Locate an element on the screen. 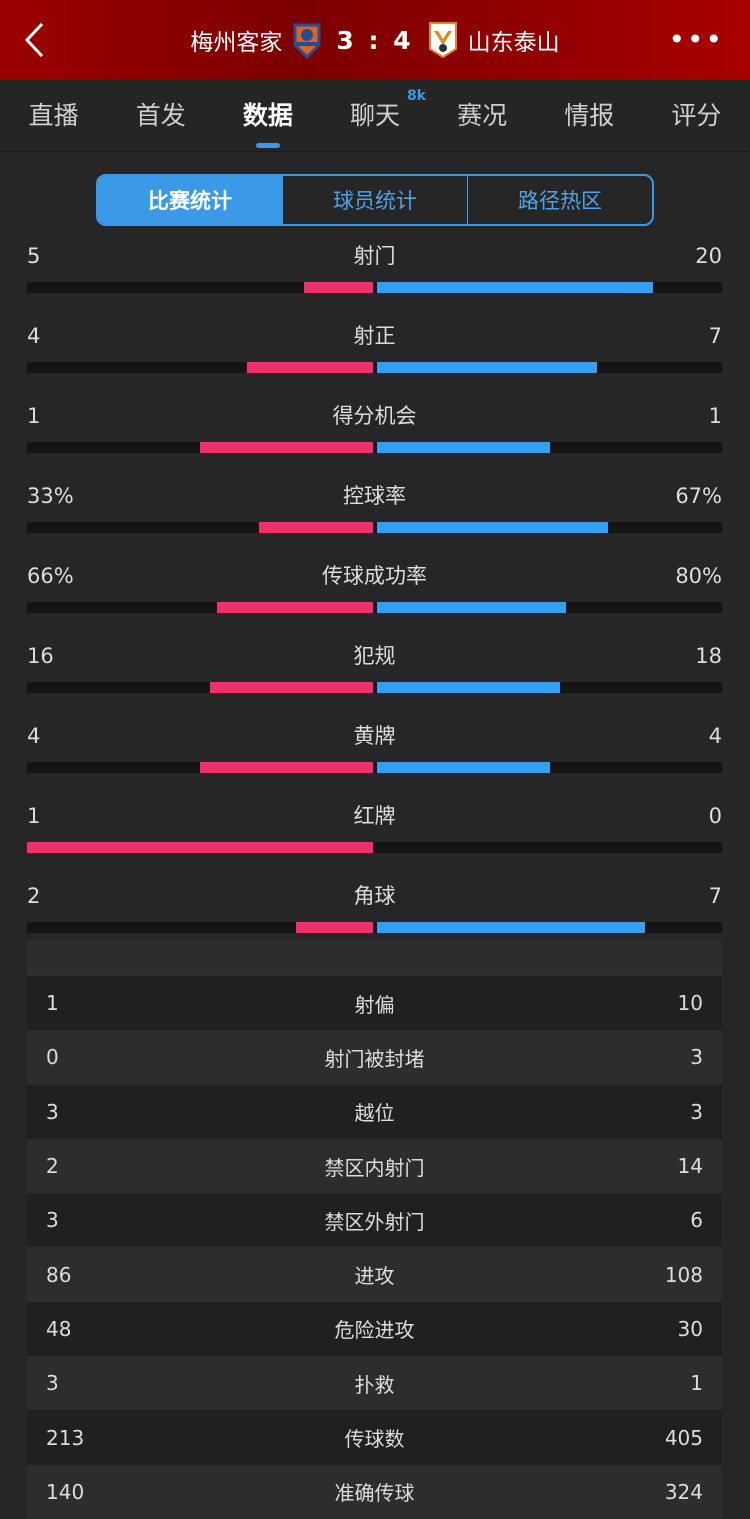 Image resolution: width=750 pixels, height=1519 pixels. more-dots-icon: ••• is located at coordinates (696, 39).